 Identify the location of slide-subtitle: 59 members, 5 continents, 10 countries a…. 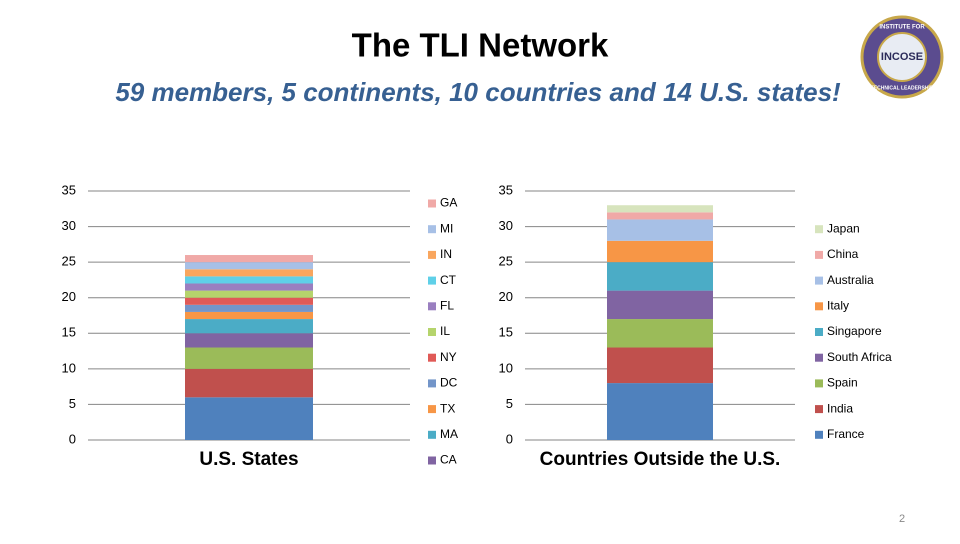
(478, 92).